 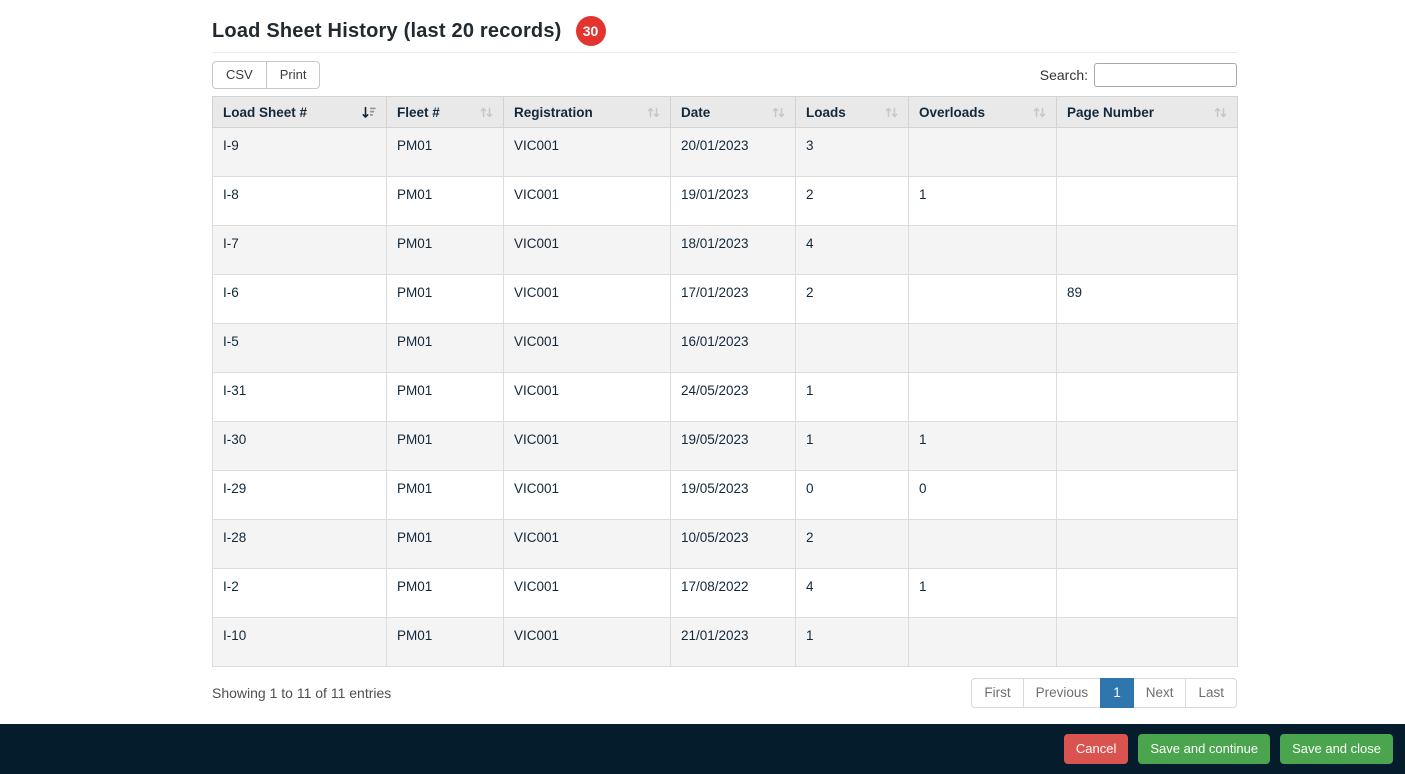 I want to click on column-header-label: Date, so click(x=696, y=112).